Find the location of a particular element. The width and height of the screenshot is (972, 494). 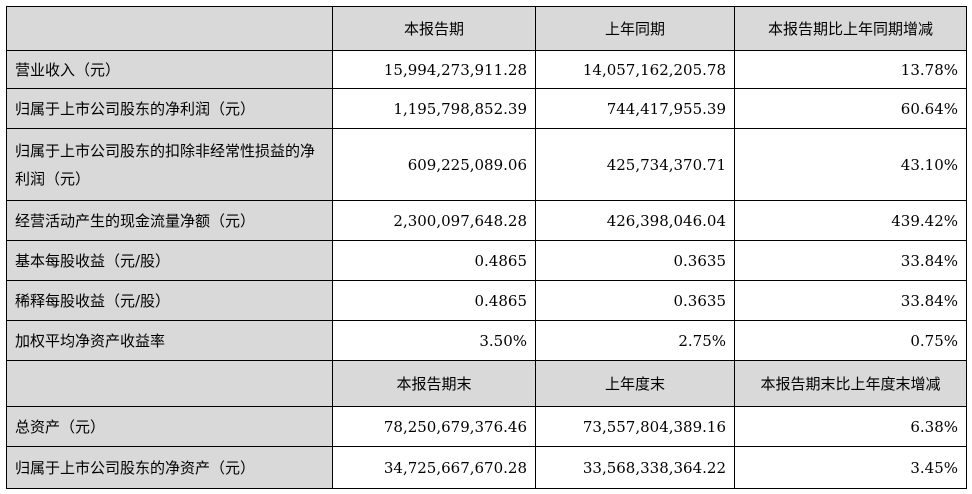

row-label: 归属于上市公司股东的净资产（元） is located at coordinates (169, 467).